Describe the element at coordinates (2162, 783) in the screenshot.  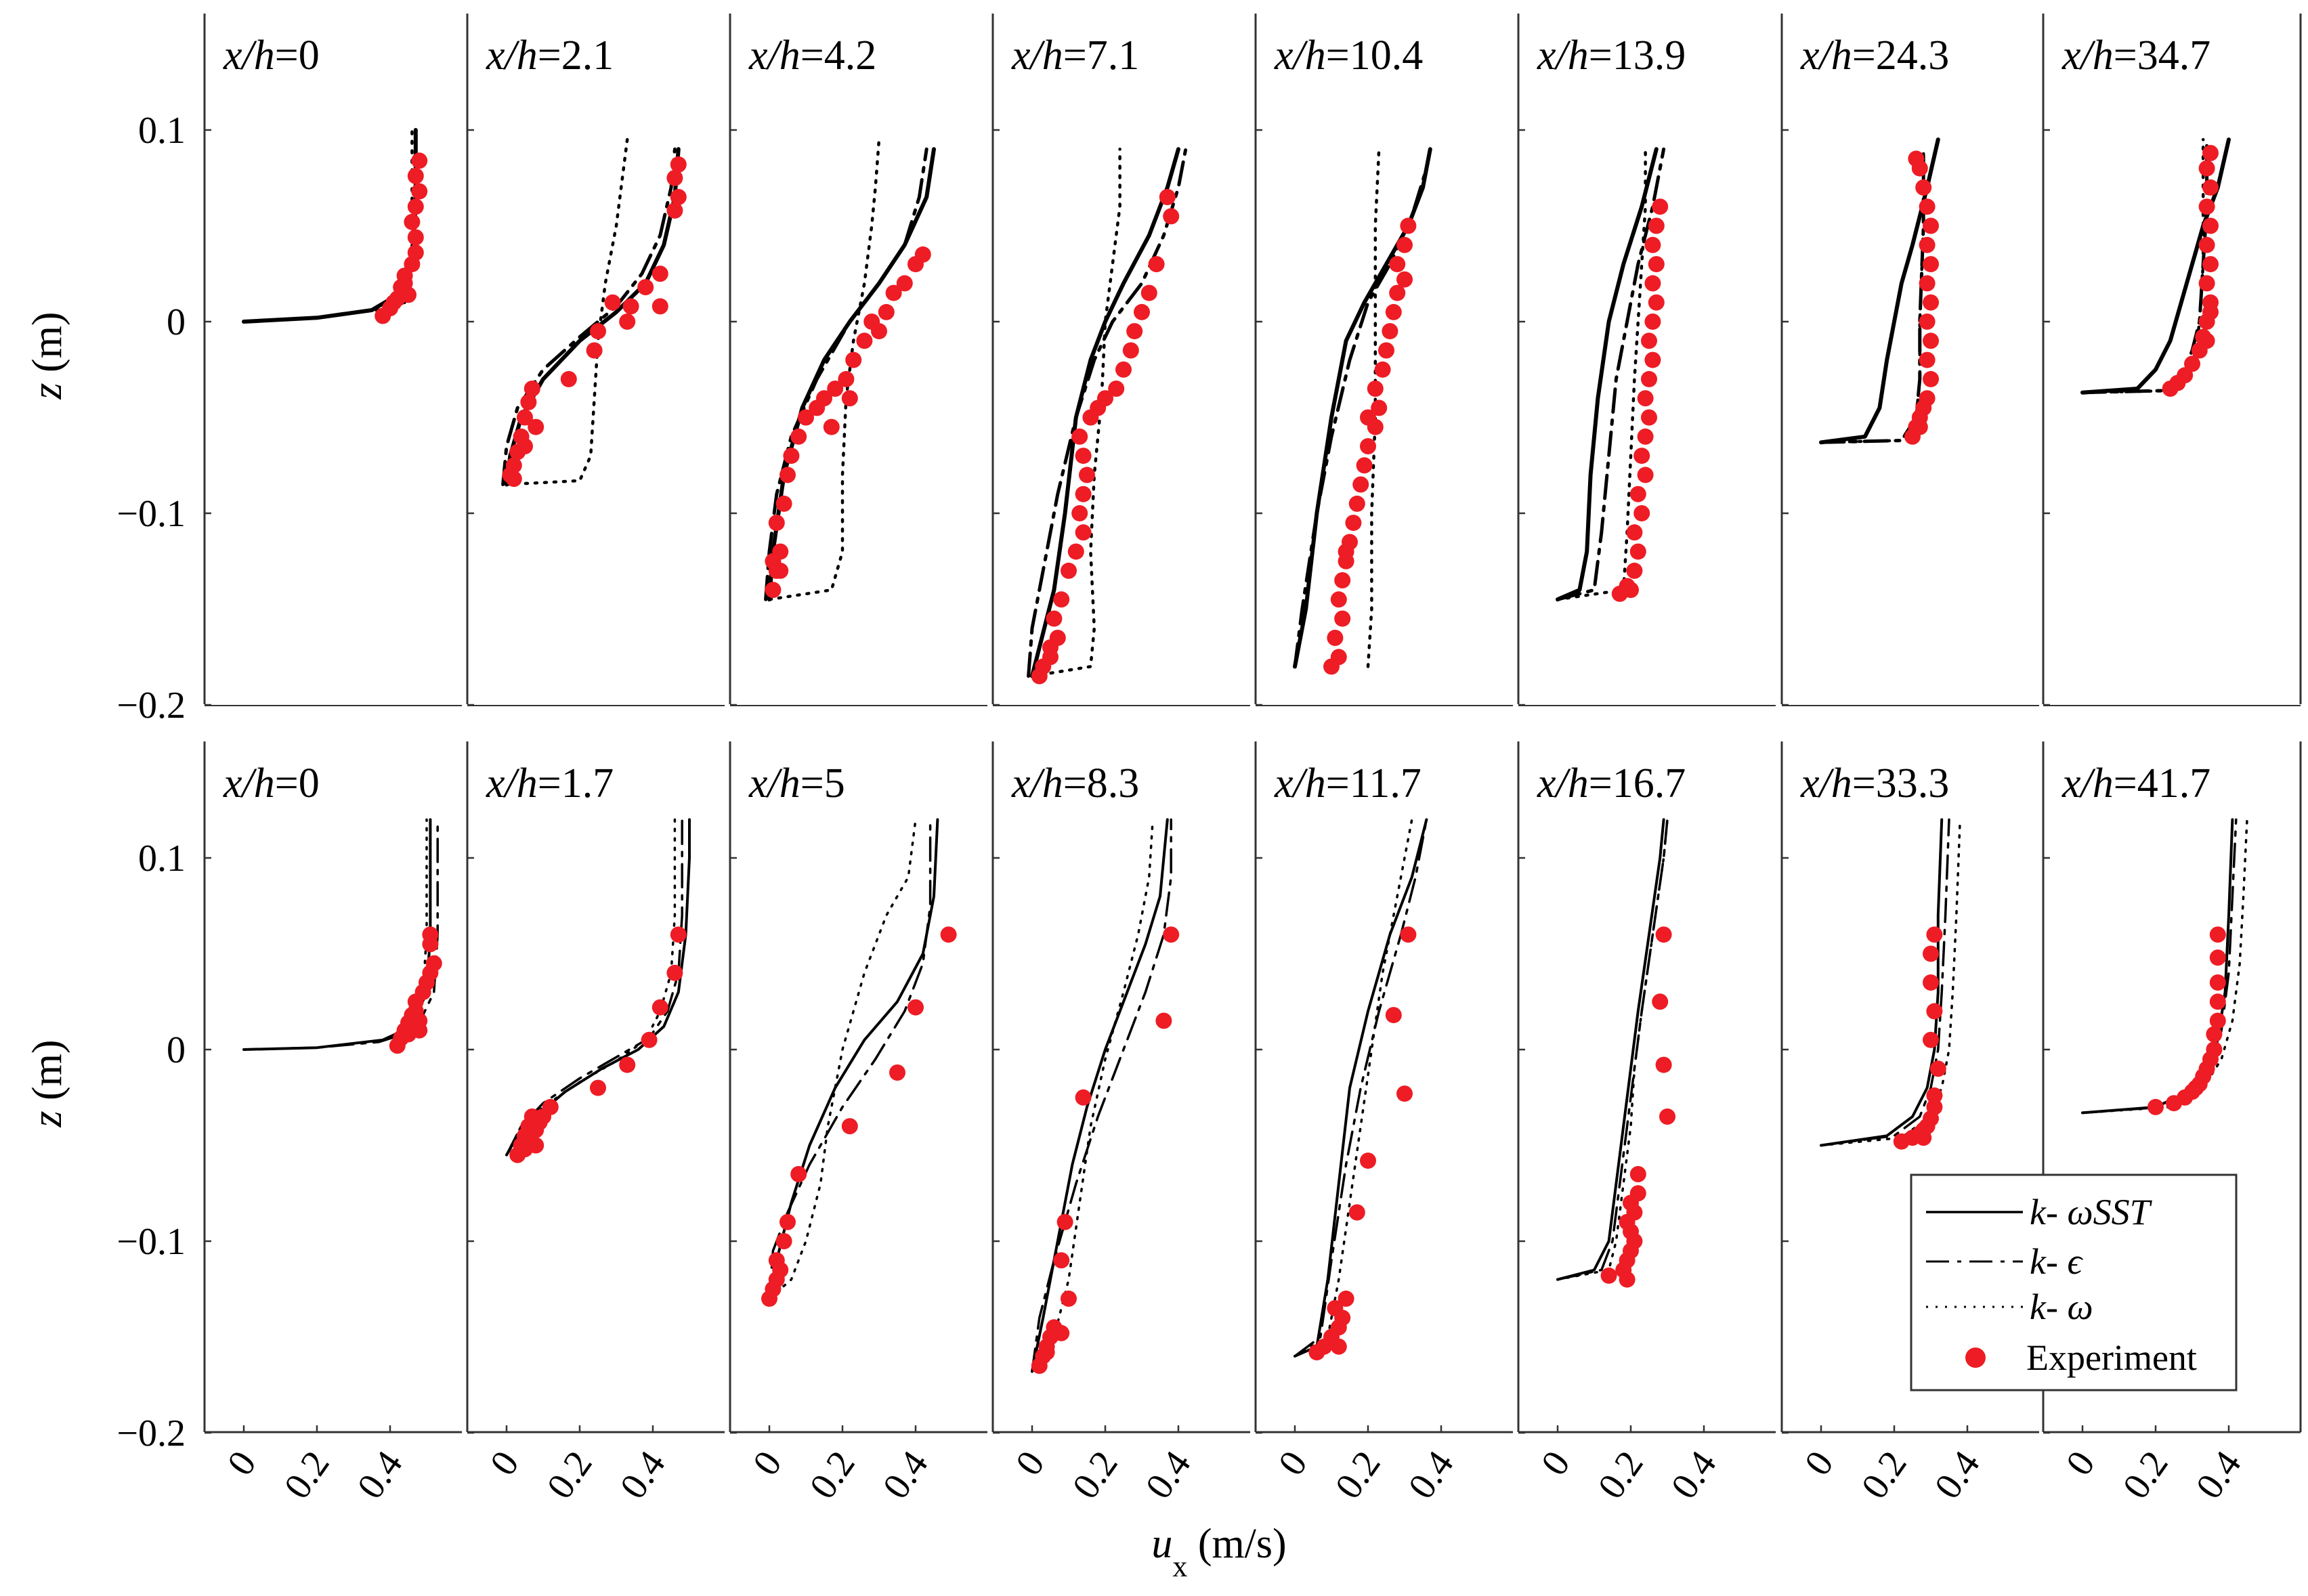
I see `panel-title-value: =41.7` at that location.